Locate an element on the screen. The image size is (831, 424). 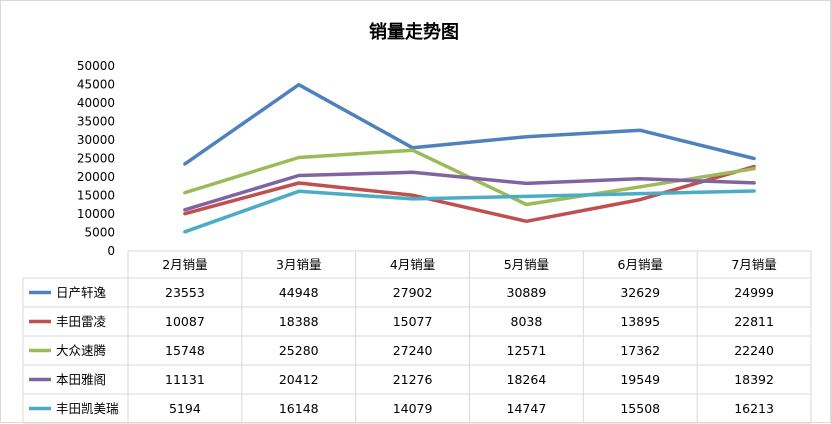
data-value-cell: 24999 is located at coordinates (754, 292).